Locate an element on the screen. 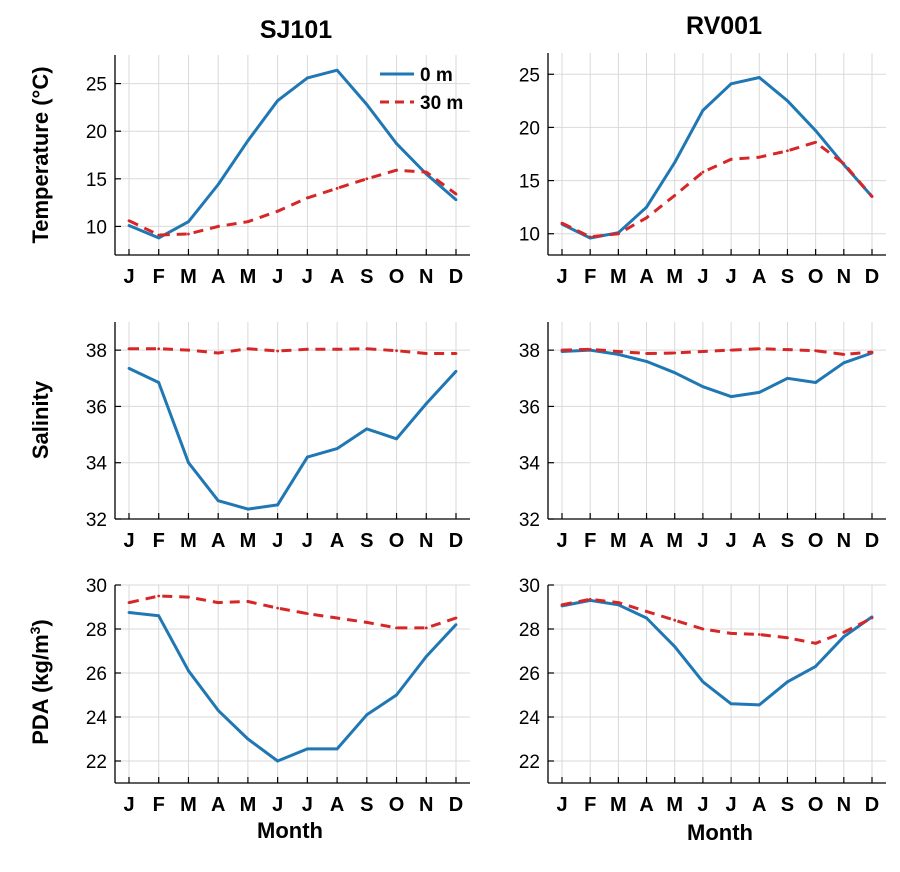 The height and width of the screenshot is (872, 900). x-axis-label-right: Month is located at coordinates (720, 832).